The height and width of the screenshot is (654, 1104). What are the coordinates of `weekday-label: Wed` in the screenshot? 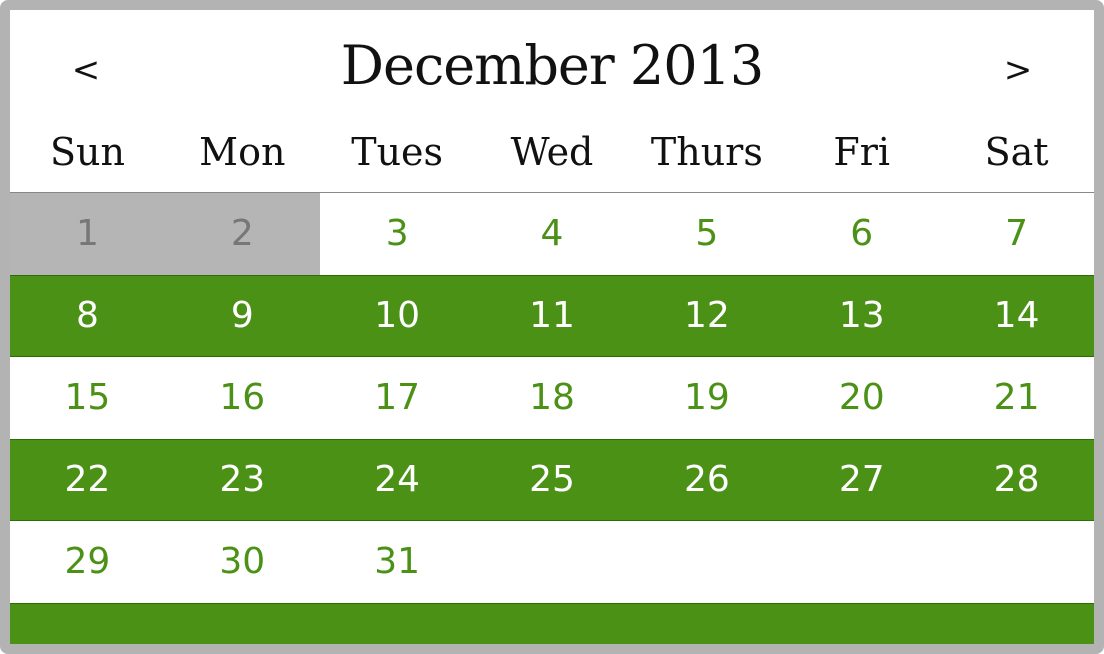 It's located at (552, 152).